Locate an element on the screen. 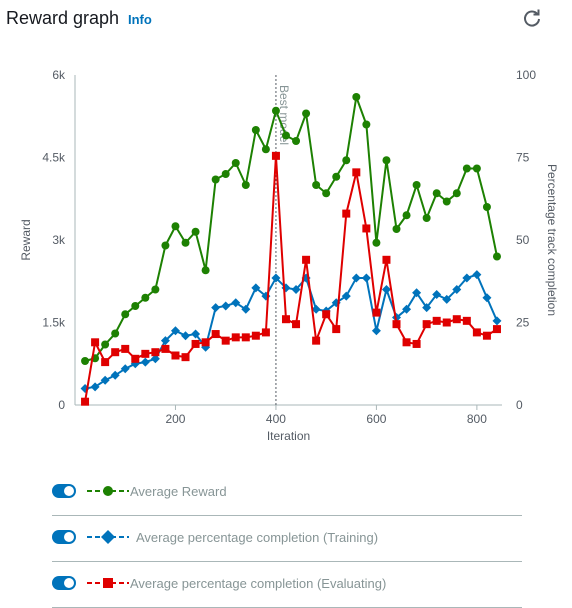 Image resolution: width=572 pixels, height=608 pixels. y-tick-left: 0 is located at coordinates (61, 405).